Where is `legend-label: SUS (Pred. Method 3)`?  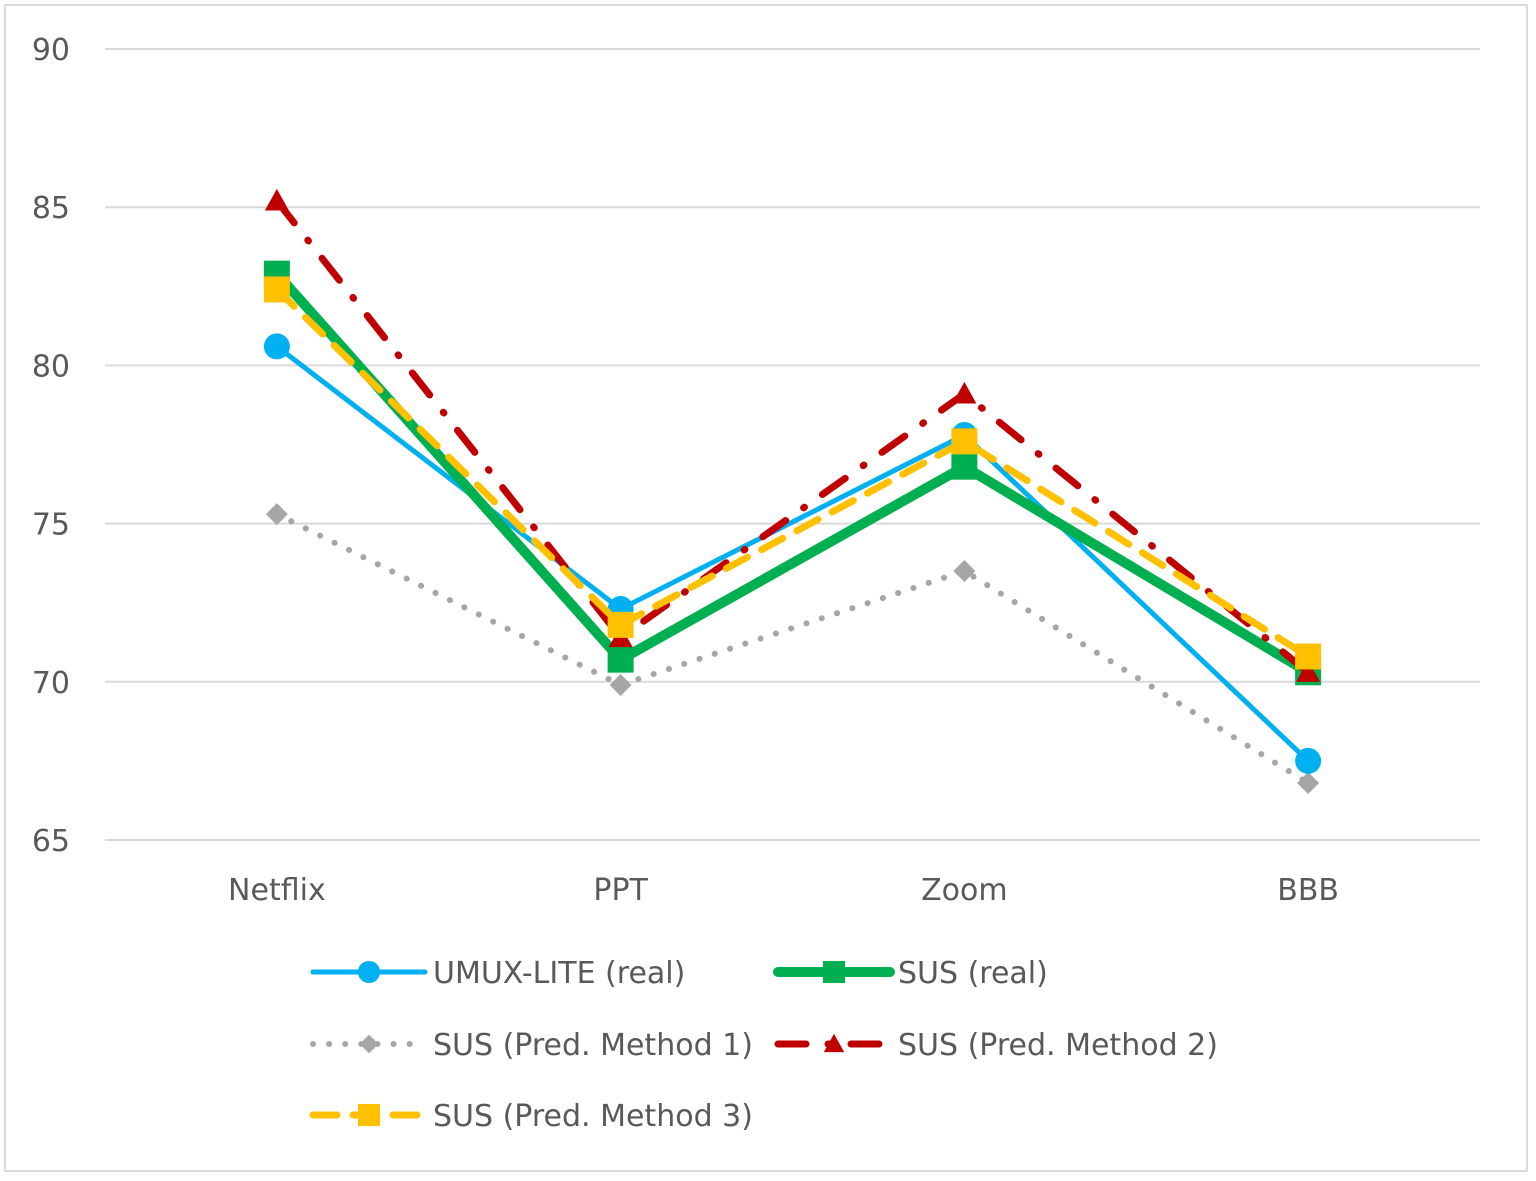 legend-label: SUS (Pred. Method 3) is located at coordinates (593, 1116).